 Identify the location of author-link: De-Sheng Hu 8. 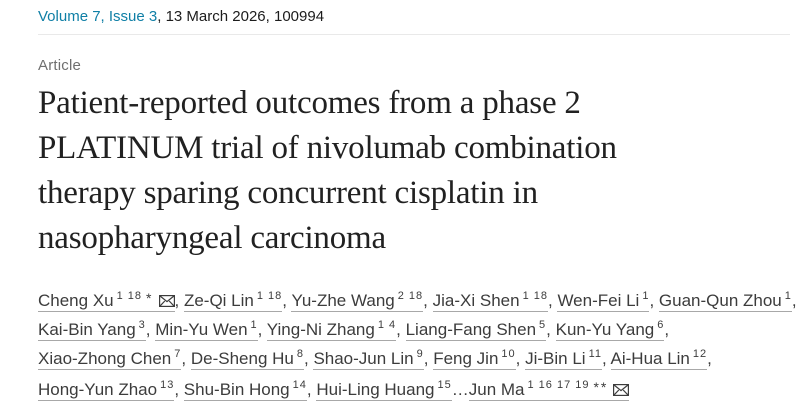
(247, 359).